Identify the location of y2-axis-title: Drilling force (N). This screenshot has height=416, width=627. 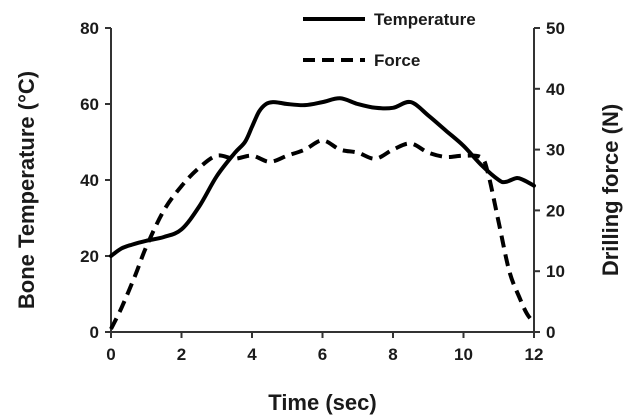
(610, 190).